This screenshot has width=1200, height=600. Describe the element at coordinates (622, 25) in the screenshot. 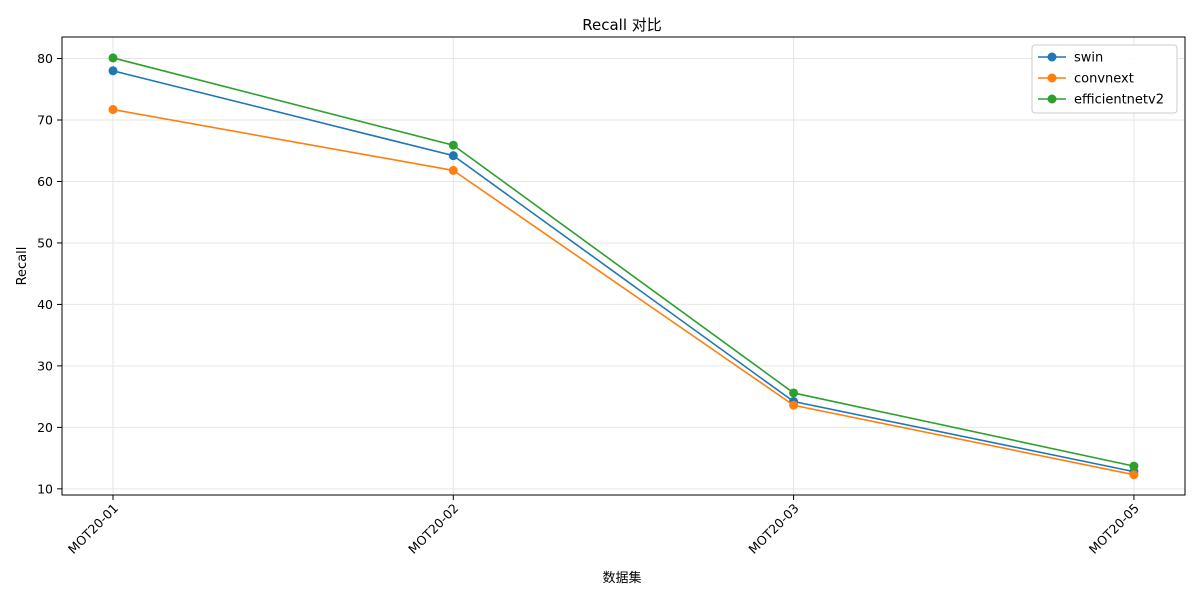

I see `chart-title: Recall 对比` at that location.